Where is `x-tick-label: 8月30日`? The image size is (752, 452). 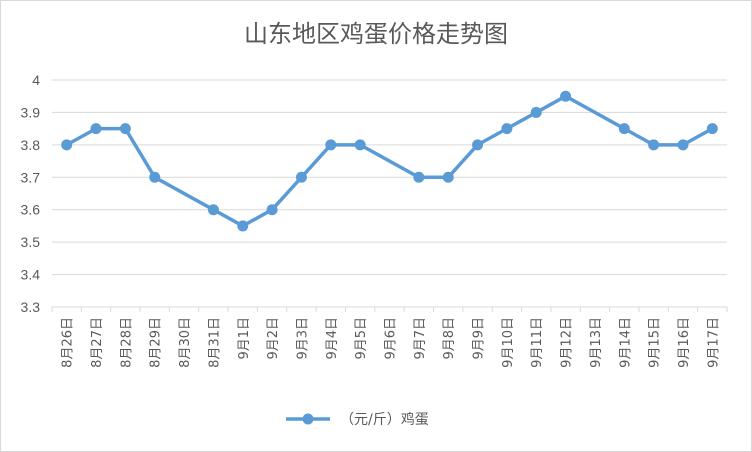 x-tick-label: 8月30日 is located at coordinates (185, 342).